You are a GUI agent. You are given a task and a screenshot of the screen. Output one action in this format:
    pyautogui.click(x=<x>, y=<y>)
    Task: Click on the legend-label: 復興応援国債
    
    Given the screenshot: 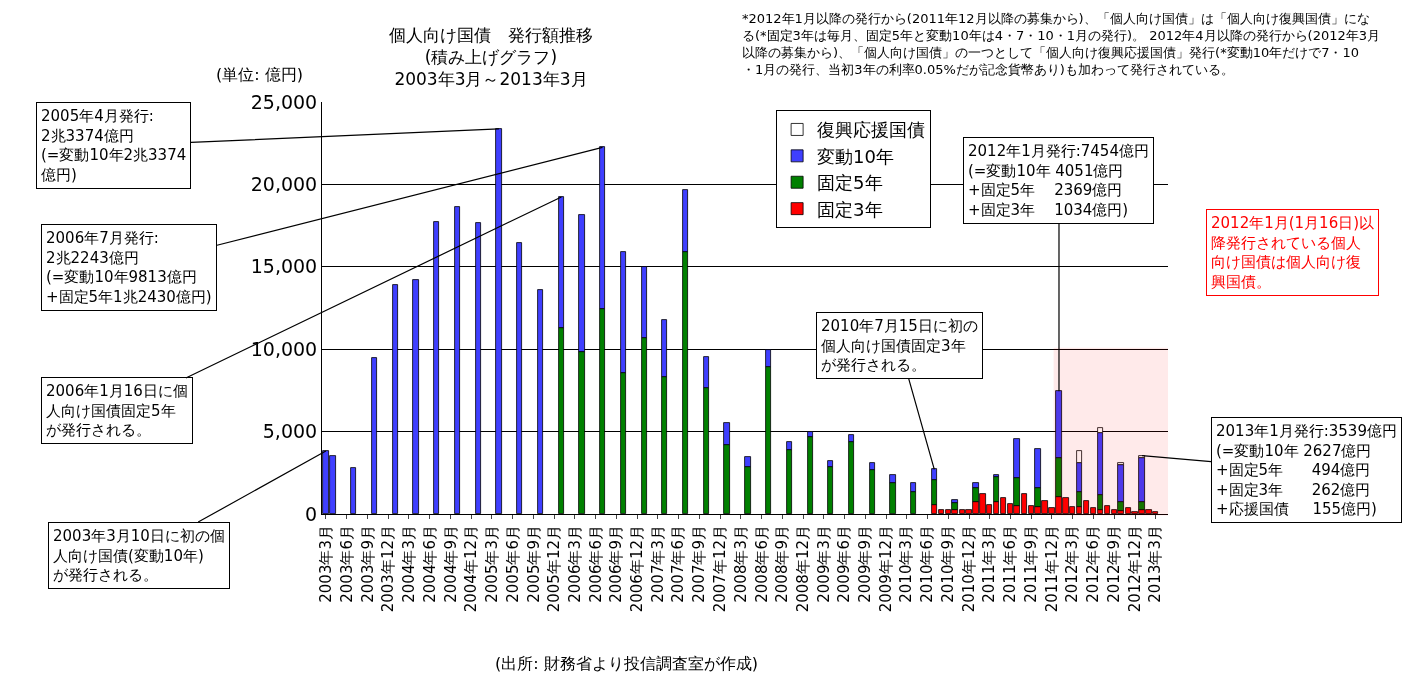 What is the action you would take?
    pyautogui.click(x=871, y=130)
    